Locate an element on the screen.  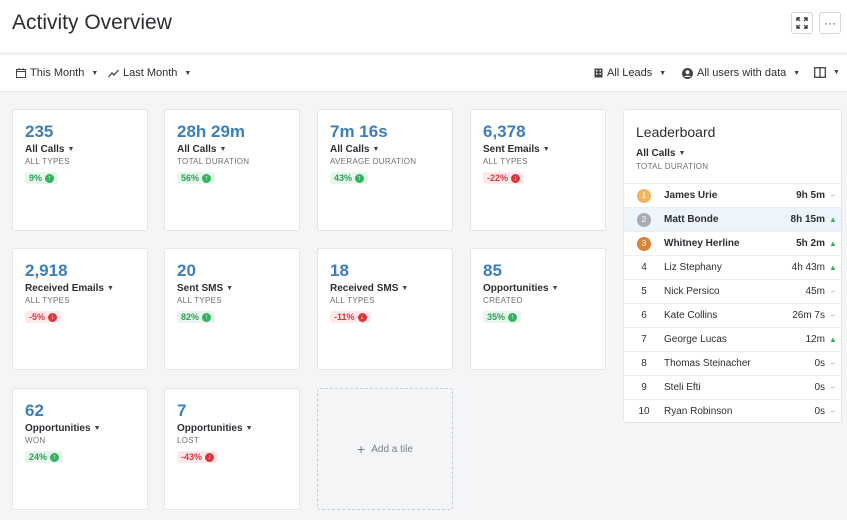
change-badge: -11% ↓ is located at coordinates (350, 317).